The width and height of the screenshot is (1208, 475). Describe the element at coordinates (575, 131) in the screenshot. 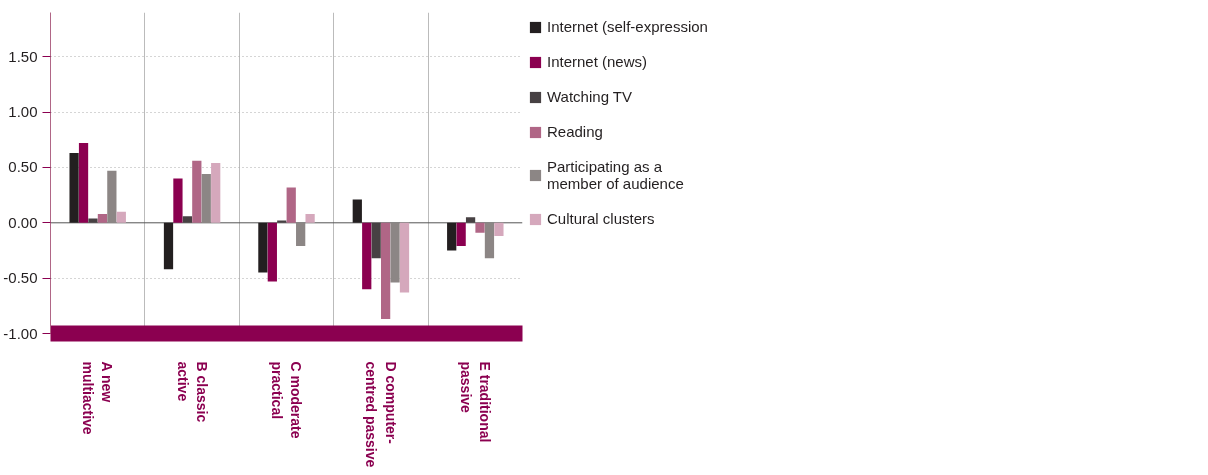

I see `legend-label: Reading` at that location.